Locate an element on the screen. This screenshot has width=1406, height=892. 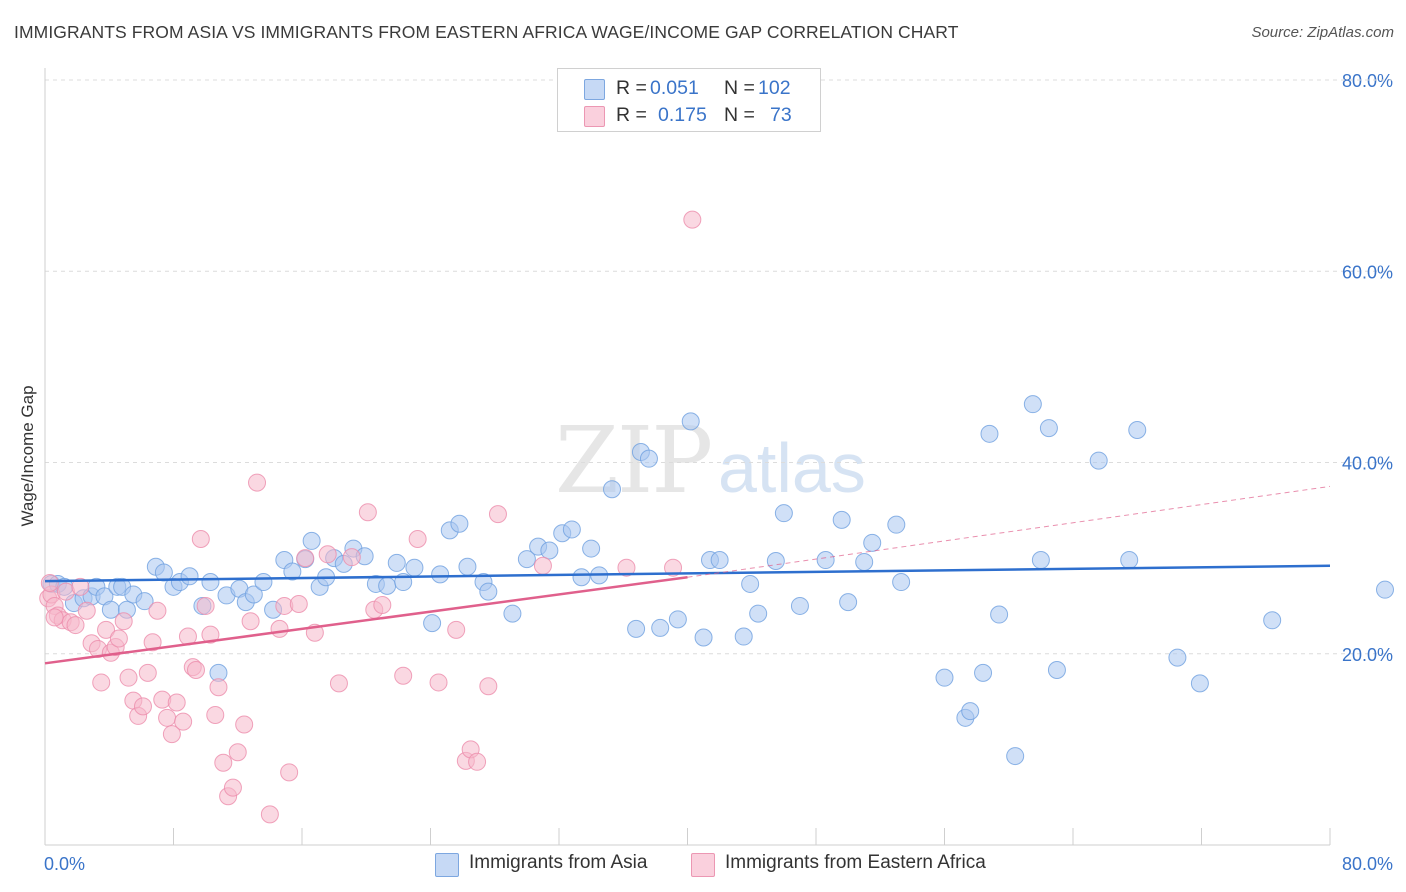
legend-label: Immigrants from Asia is located at coordinates (558, 862).